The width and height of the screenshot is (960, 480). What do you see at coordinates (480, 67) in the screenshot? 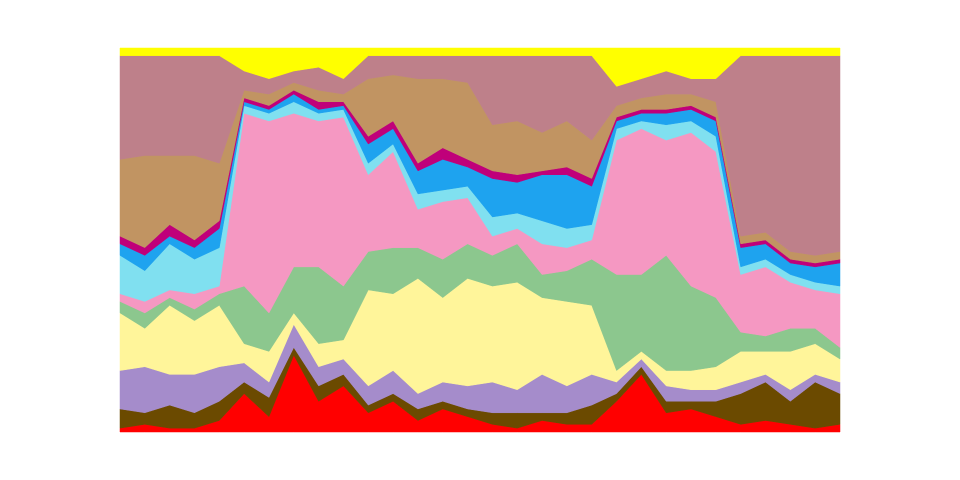
I see `area` at bounding box center [480, 67].